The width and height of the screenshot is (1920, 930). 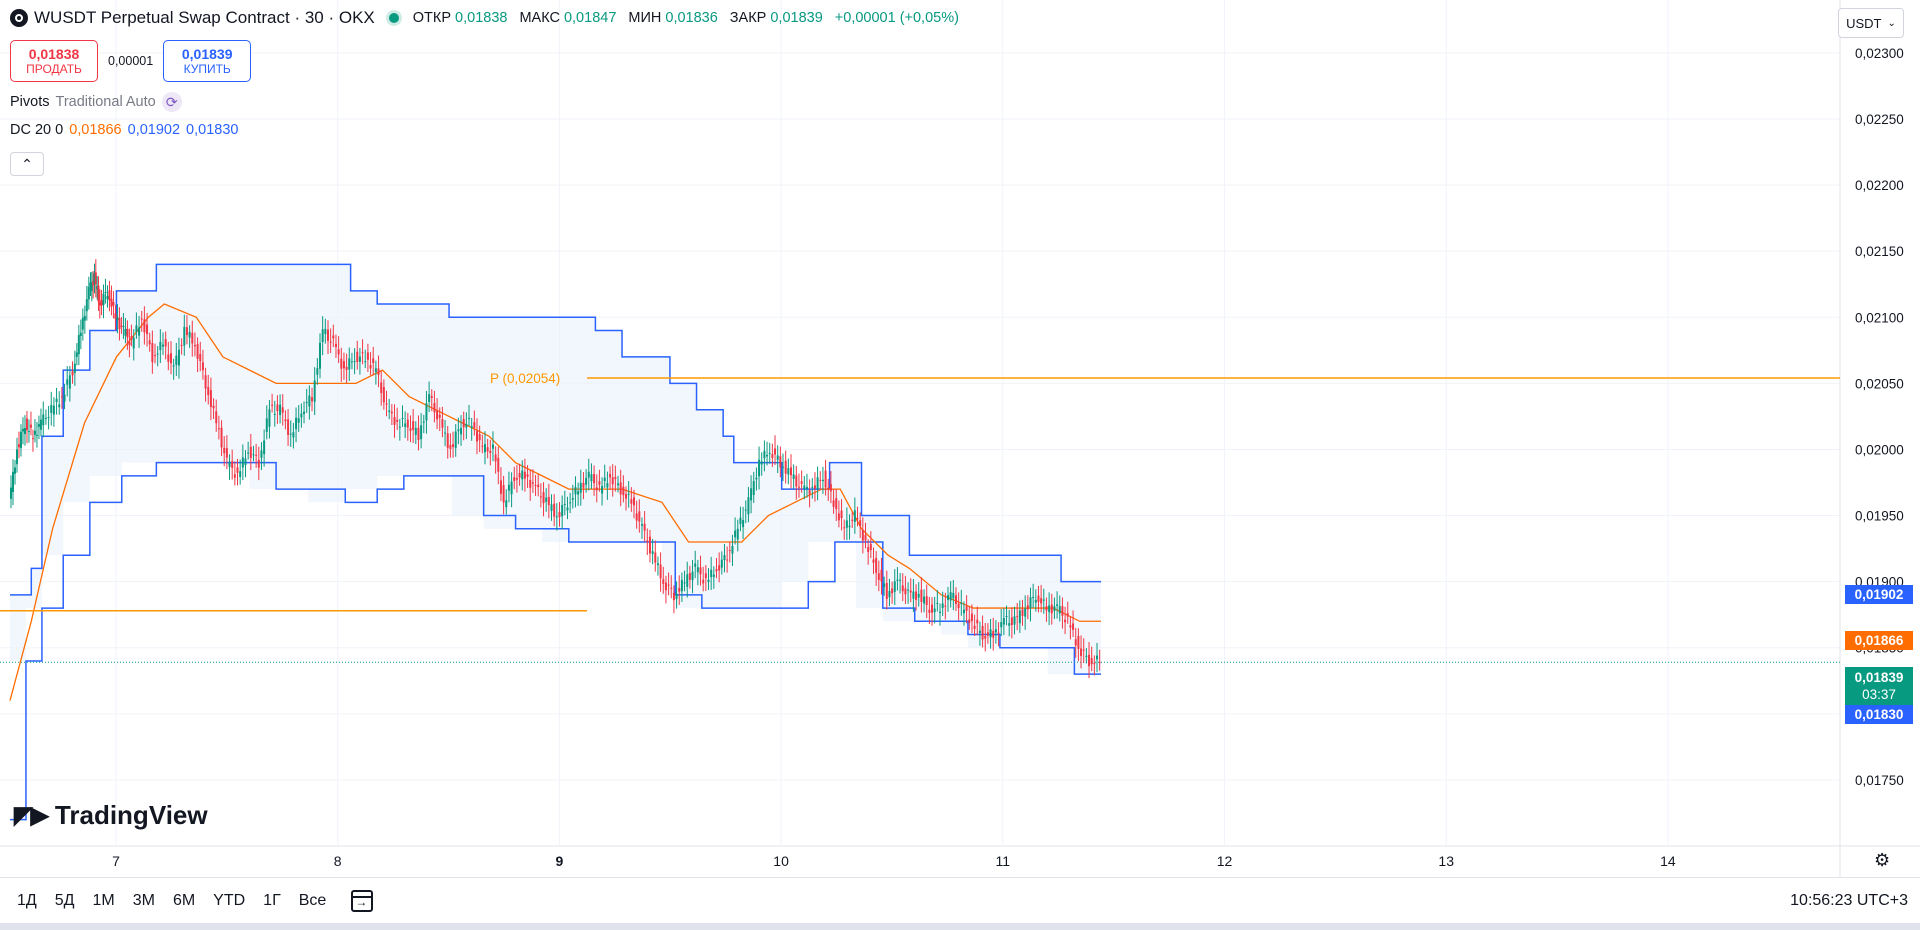 I want to click on last-price-value: 0,01839, so click(x=1879, y=677).